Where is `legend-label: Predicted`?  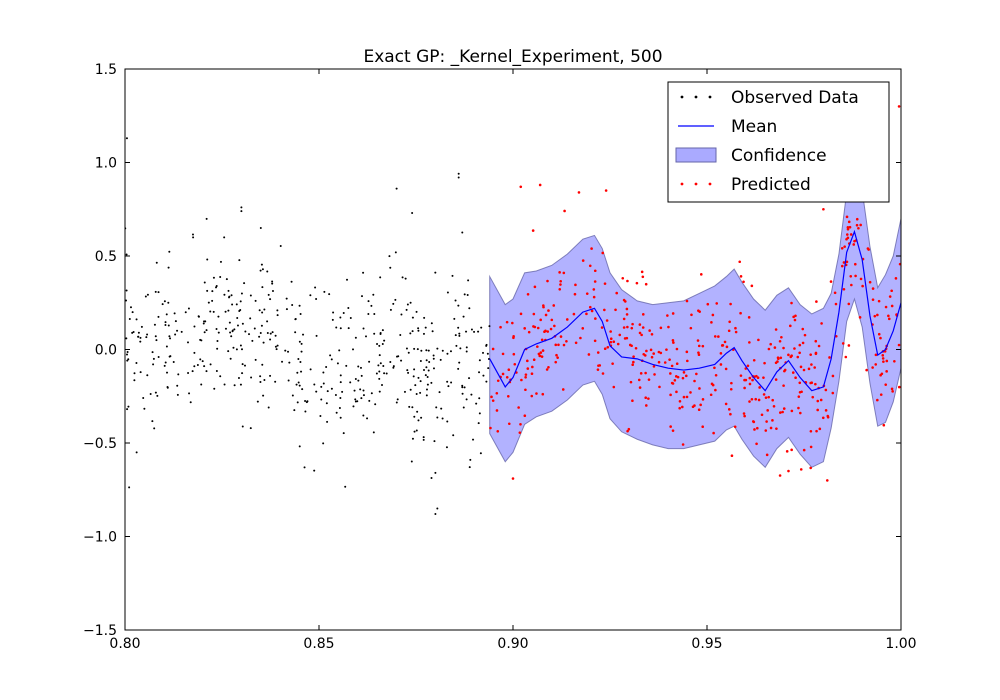 legend-label: Predicted is located at coordinates (771, 185).